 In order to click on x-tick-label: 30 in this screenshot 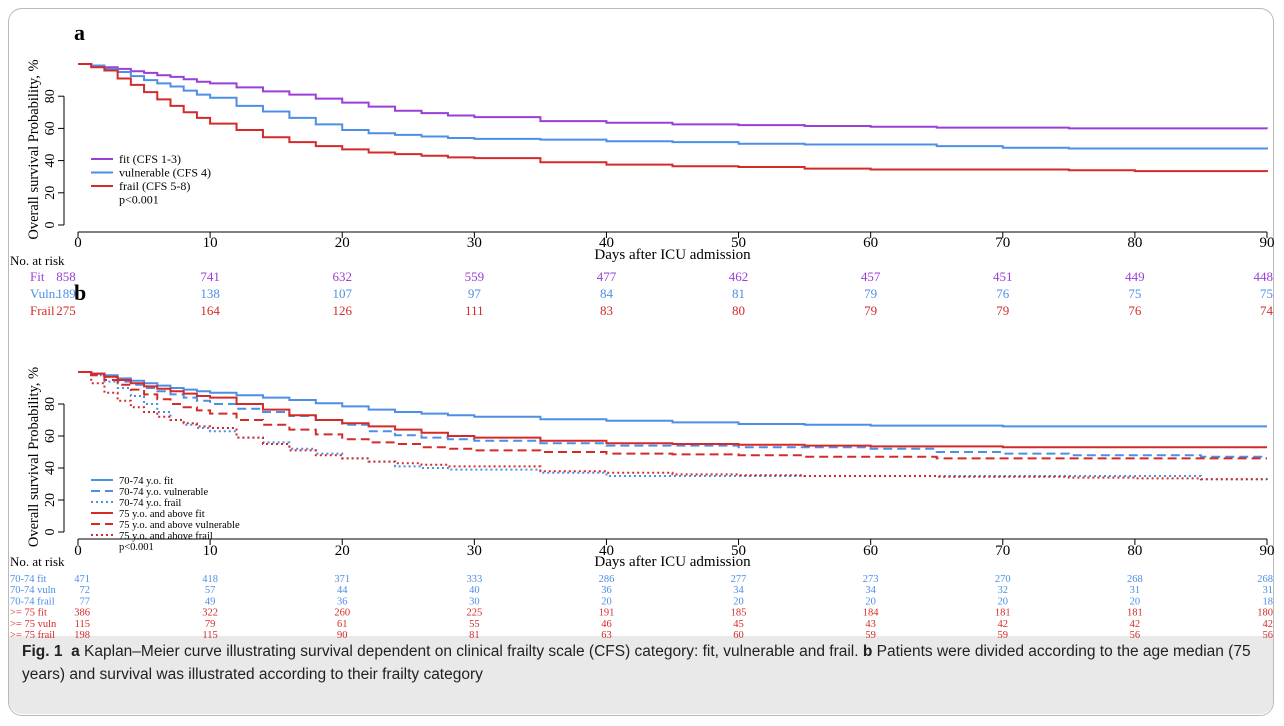, I will do `click(474, 243)`.